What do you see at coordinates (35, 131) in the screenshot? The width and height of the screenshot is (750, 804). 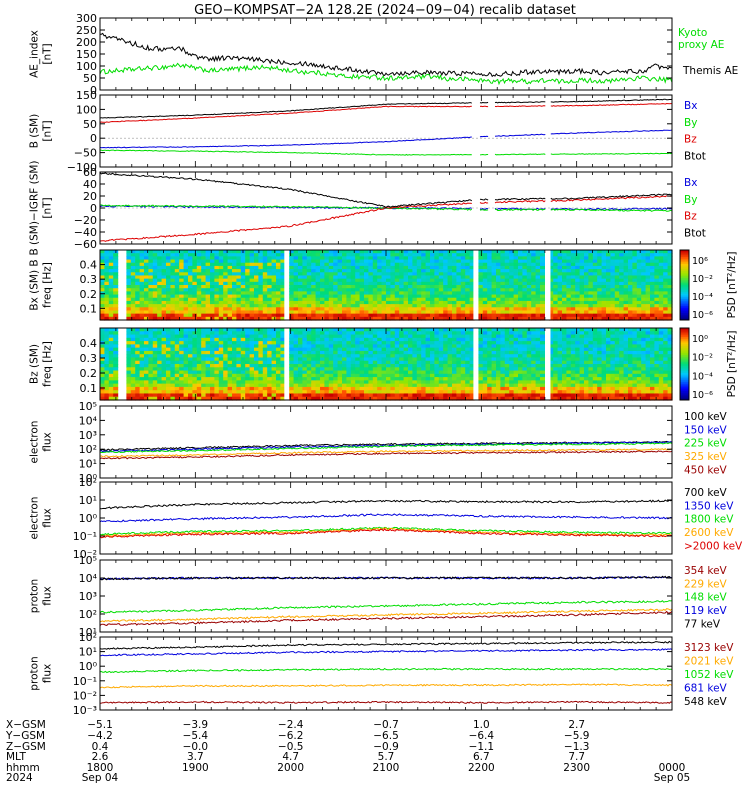 I see `panel-2-ylabel-line-1: B (SM)` at bounding box center [35, 131].